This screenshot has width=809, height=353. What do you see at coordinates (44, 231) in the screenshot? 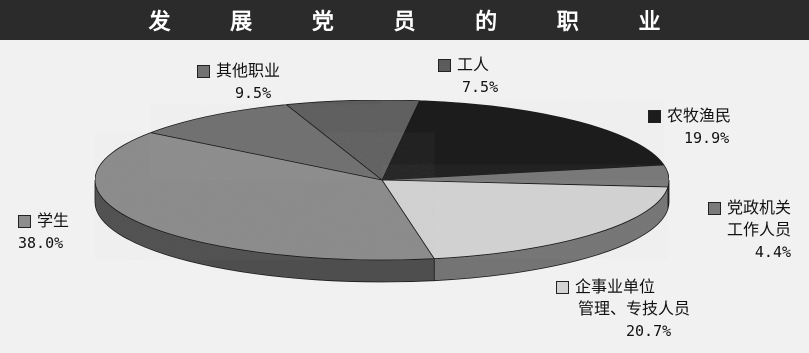
I see `label-students: 学生 38.0%` at bounding box center [44, 231].